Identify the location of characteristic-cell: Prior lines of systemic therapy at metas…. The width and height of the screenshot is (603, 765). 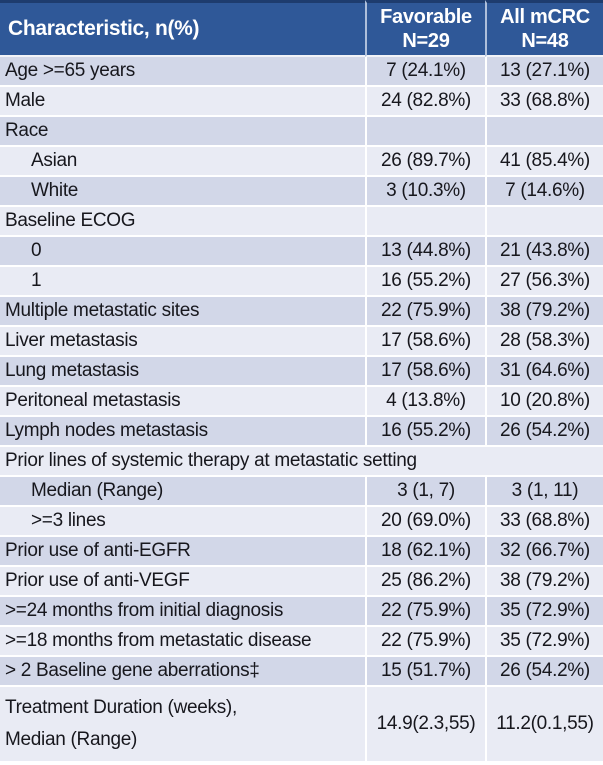
(301, 462).